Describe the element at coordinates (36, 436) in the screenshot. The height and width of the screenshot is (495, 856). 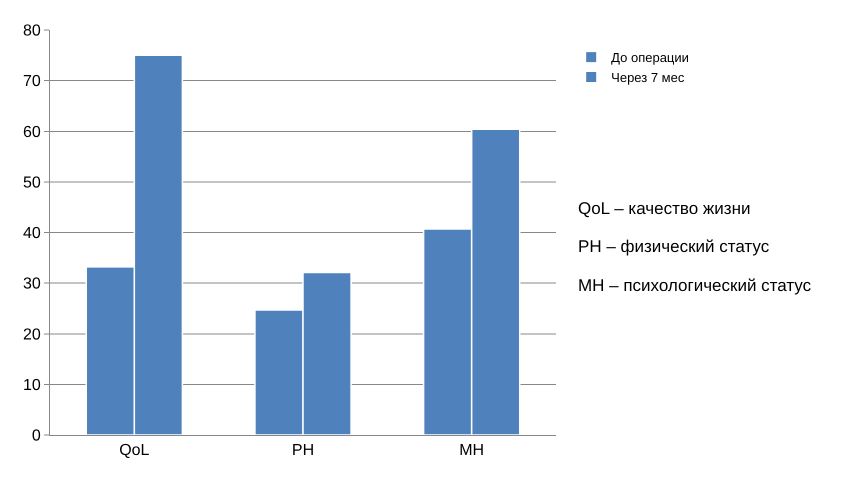
I see `y-tick-label: 0` at that location.